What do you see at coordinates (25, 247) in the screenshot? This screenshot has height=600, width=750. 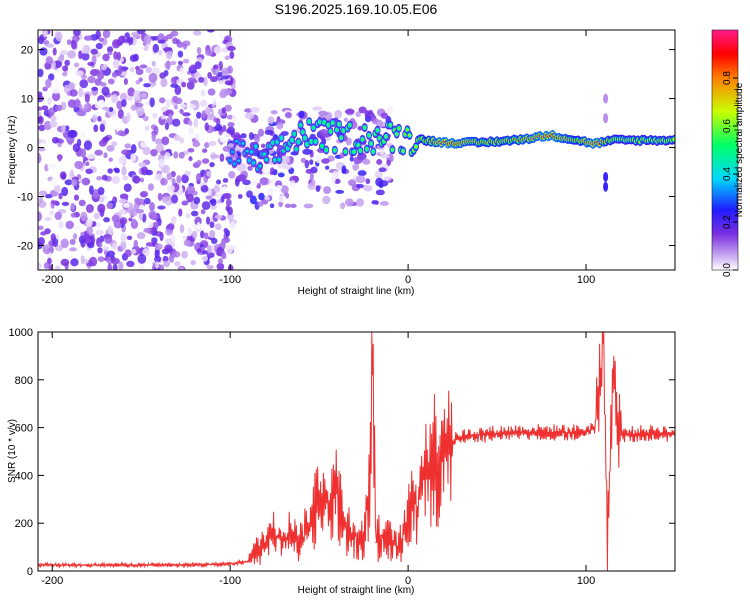 I see `spectrogram-ytick-label: -20` at bounding box center [25, 247].